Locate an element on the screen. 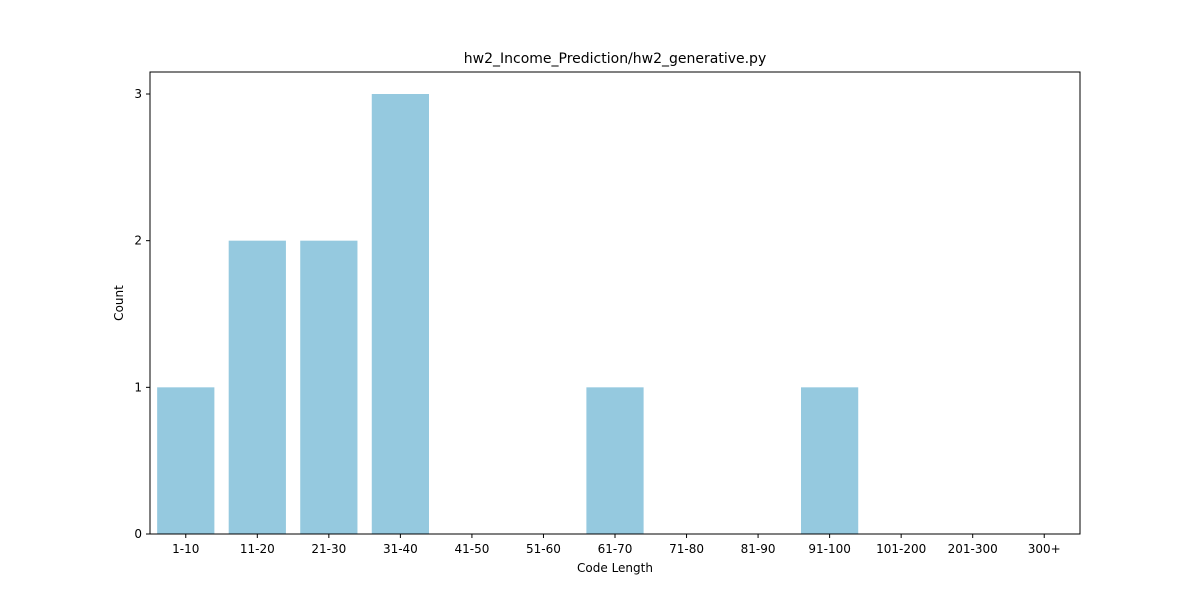 This screenshot has height=600, width=1200. x-tick-label: 81-90 is located at coordinates (758, 549).